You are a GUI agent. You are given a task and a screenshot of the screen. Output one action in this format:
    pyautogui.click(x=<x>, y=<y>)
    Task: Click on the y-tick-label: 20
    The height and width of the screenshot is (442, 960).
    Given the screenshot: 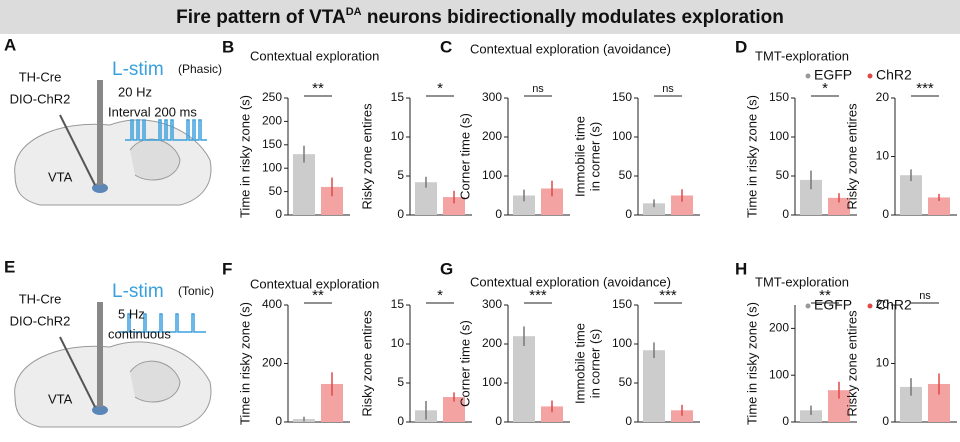 What is the action you would take?
    pyautogui.click(x=883, y=304)
    